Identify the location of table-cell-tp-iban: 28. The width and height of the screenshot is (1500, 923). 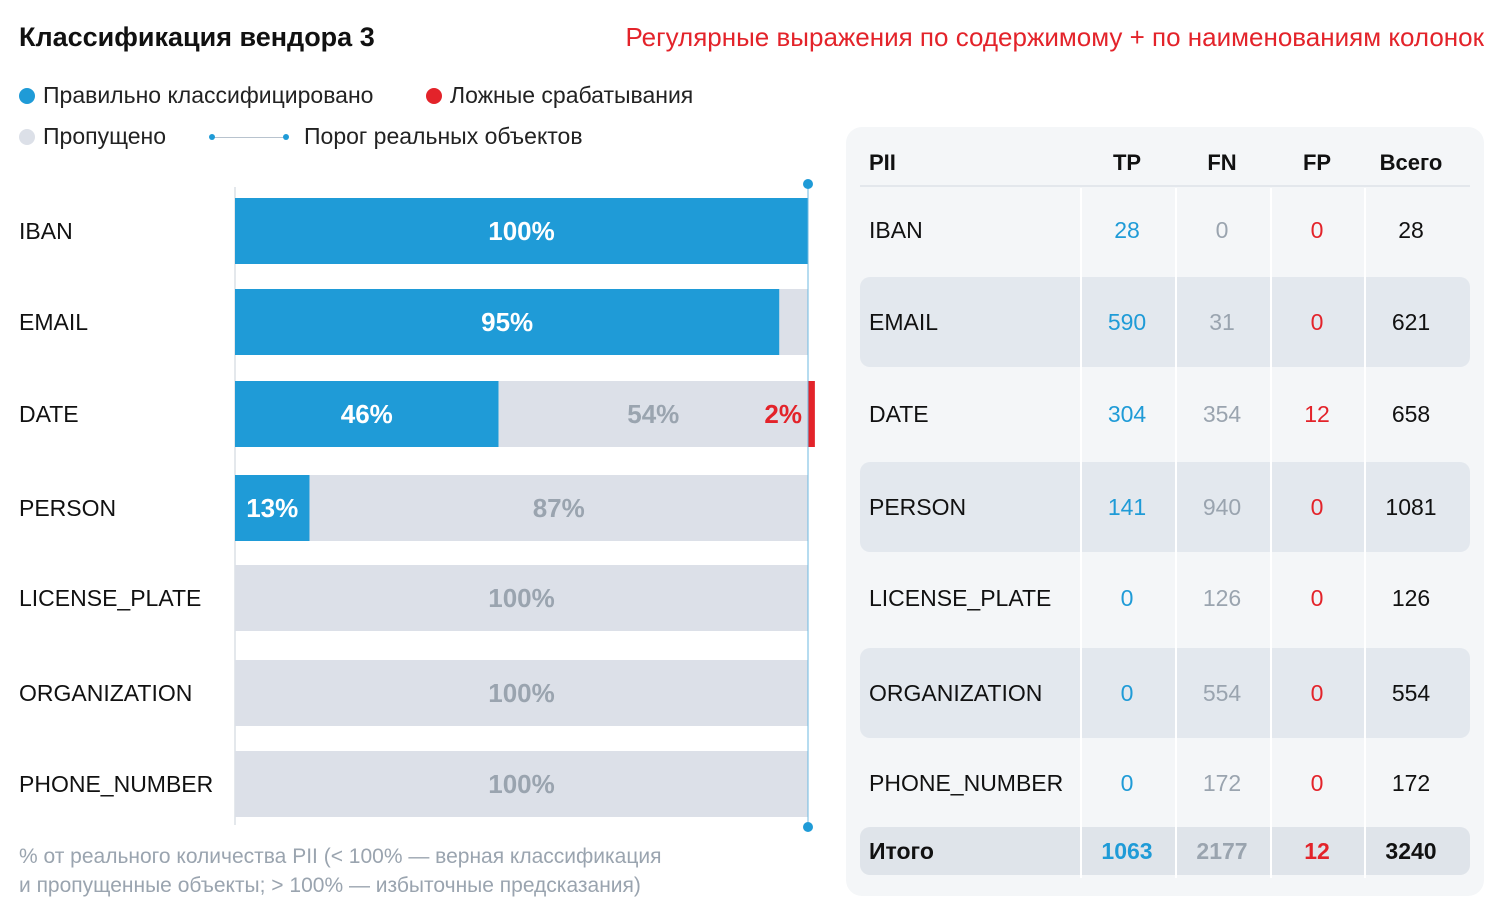
(1127, 230).